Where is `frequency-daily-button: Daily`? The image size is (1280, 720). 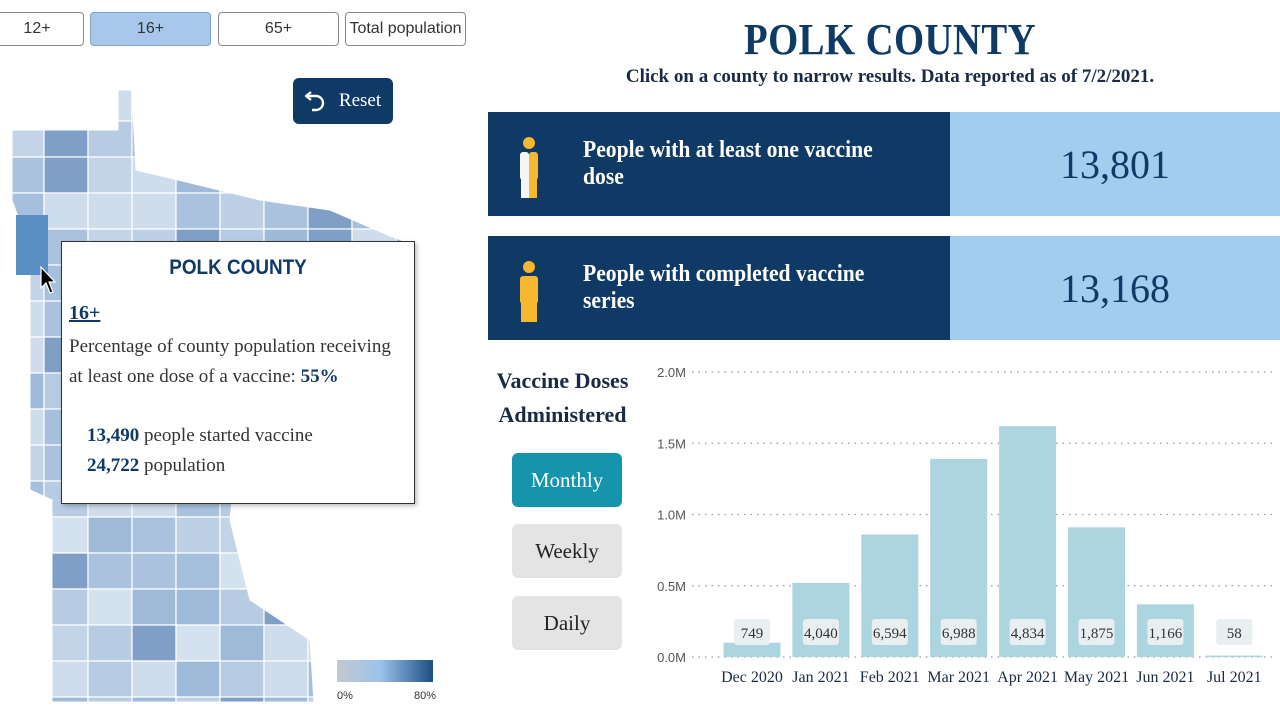
frequency-daily-button: Daily is located at coordinates (567, 623).